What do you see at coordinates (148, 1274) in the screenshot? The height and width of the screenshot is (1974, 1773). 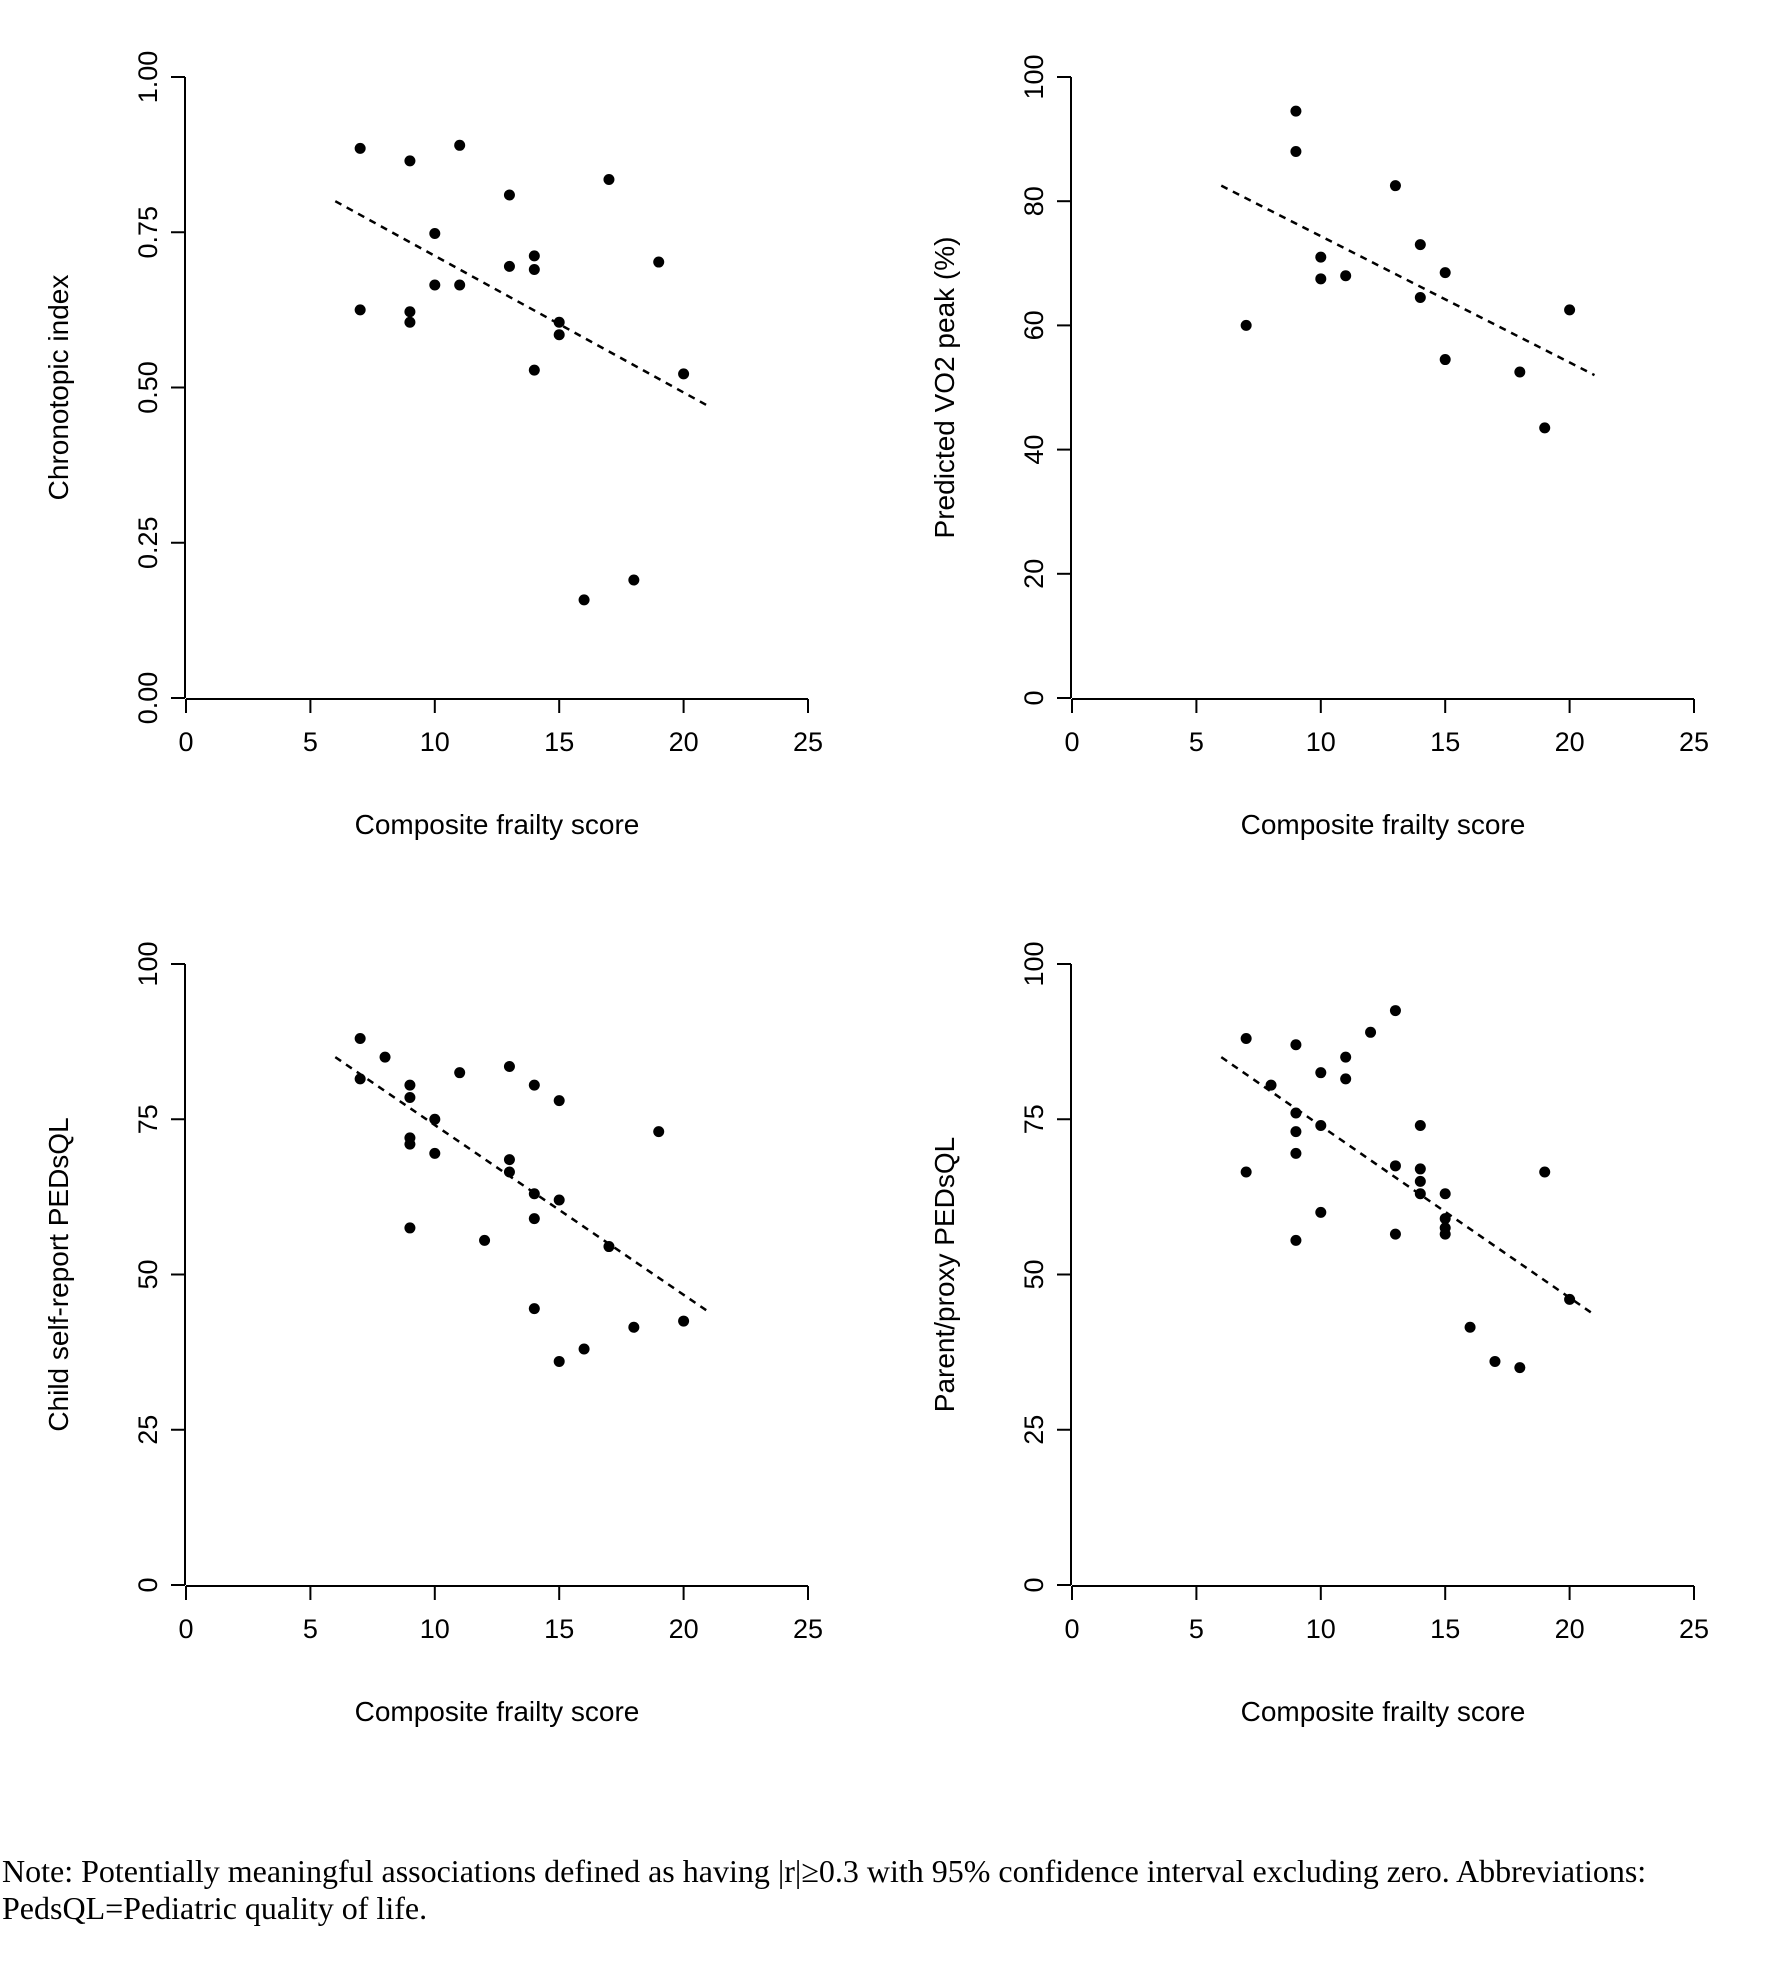 I see `y-tick-label: 50` at bounding box center [148, 1274].